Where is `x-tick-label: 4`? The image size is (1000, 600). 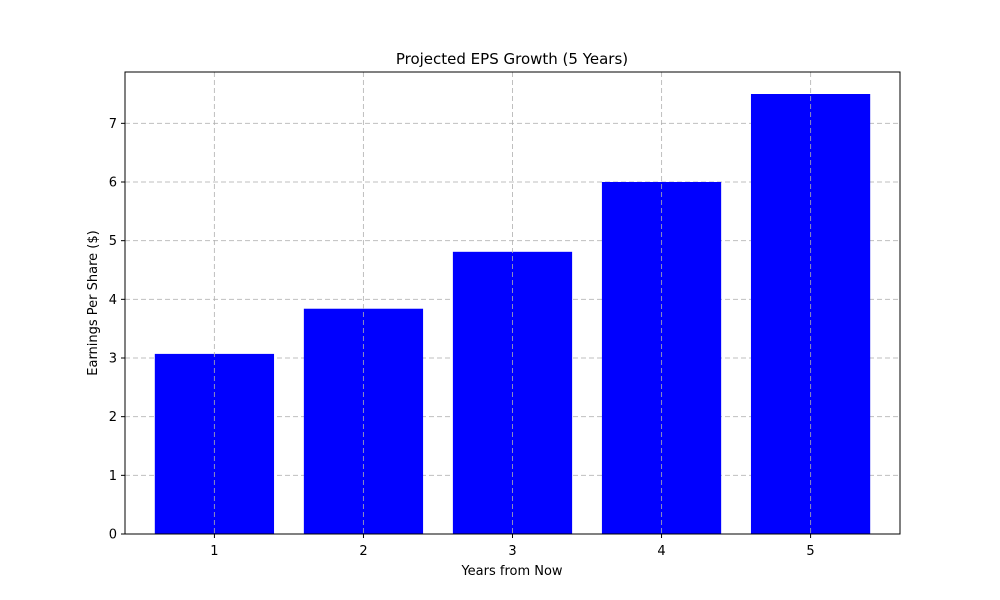 x-tick-label: 4 is located at coordinates (661, 551).